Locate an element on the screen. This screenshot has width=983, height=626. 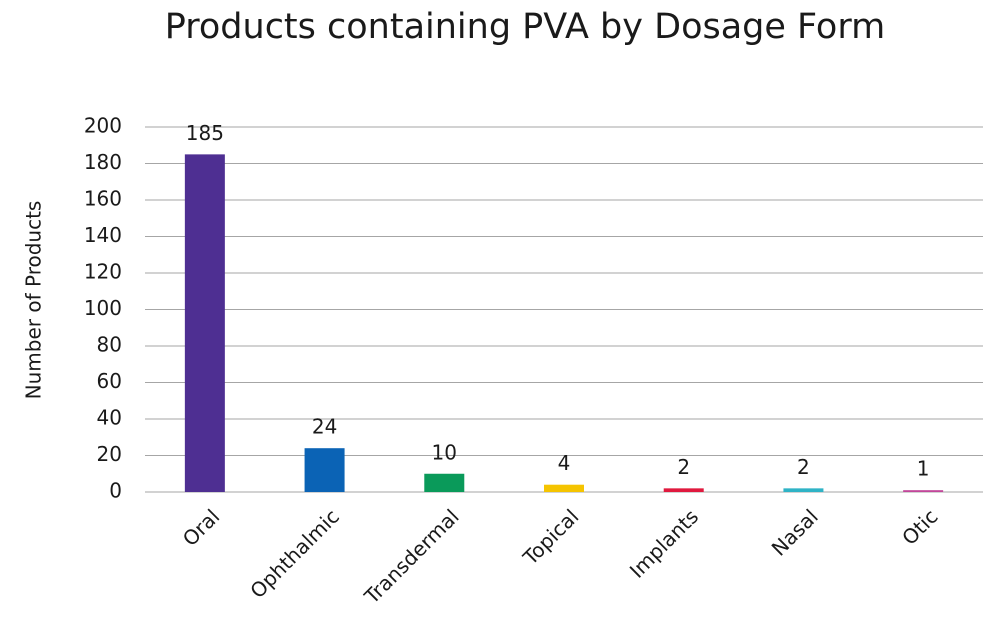
y-tick-label: 160 is located at coordinates (103, 199).